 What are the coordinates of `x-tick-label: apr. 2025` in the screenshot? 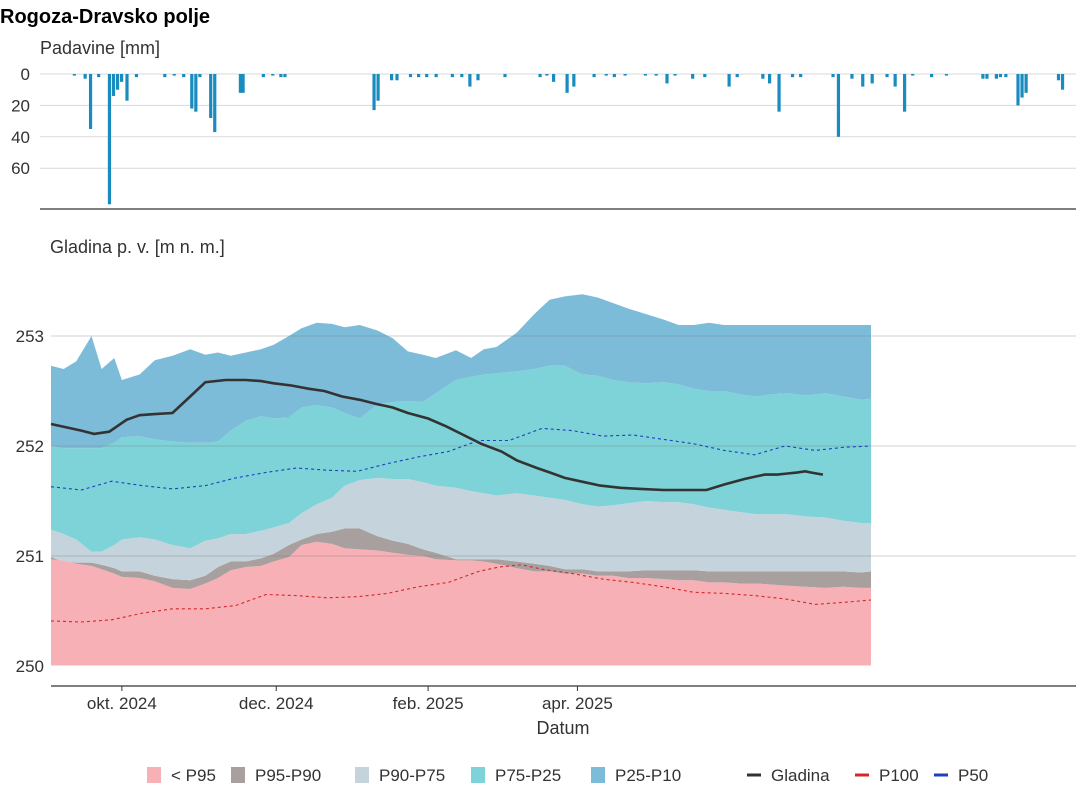 It's located at (577, 703).